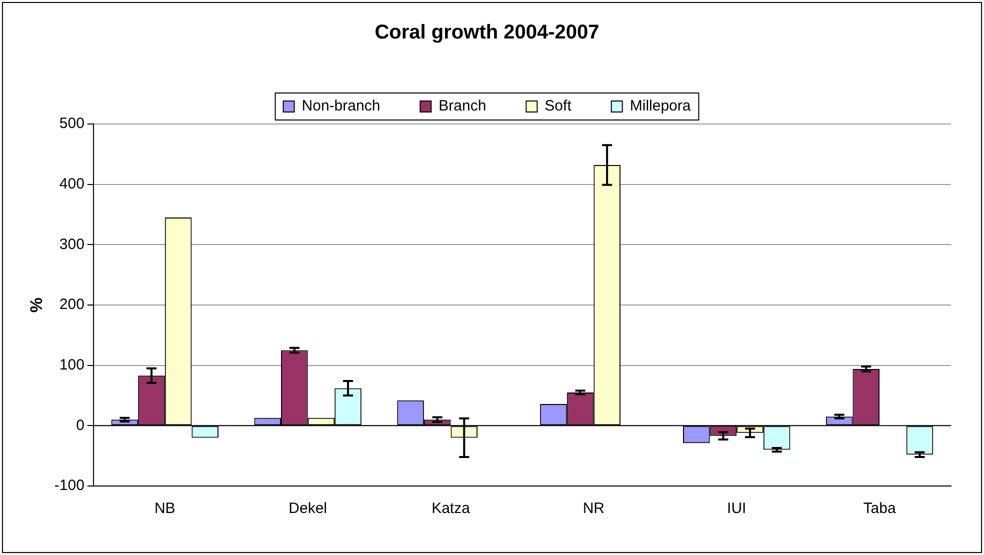  What do you see at coordinates (558, 106) in the screenshot?
I see `legend-label: Soft` at bounding box center [558, 106].